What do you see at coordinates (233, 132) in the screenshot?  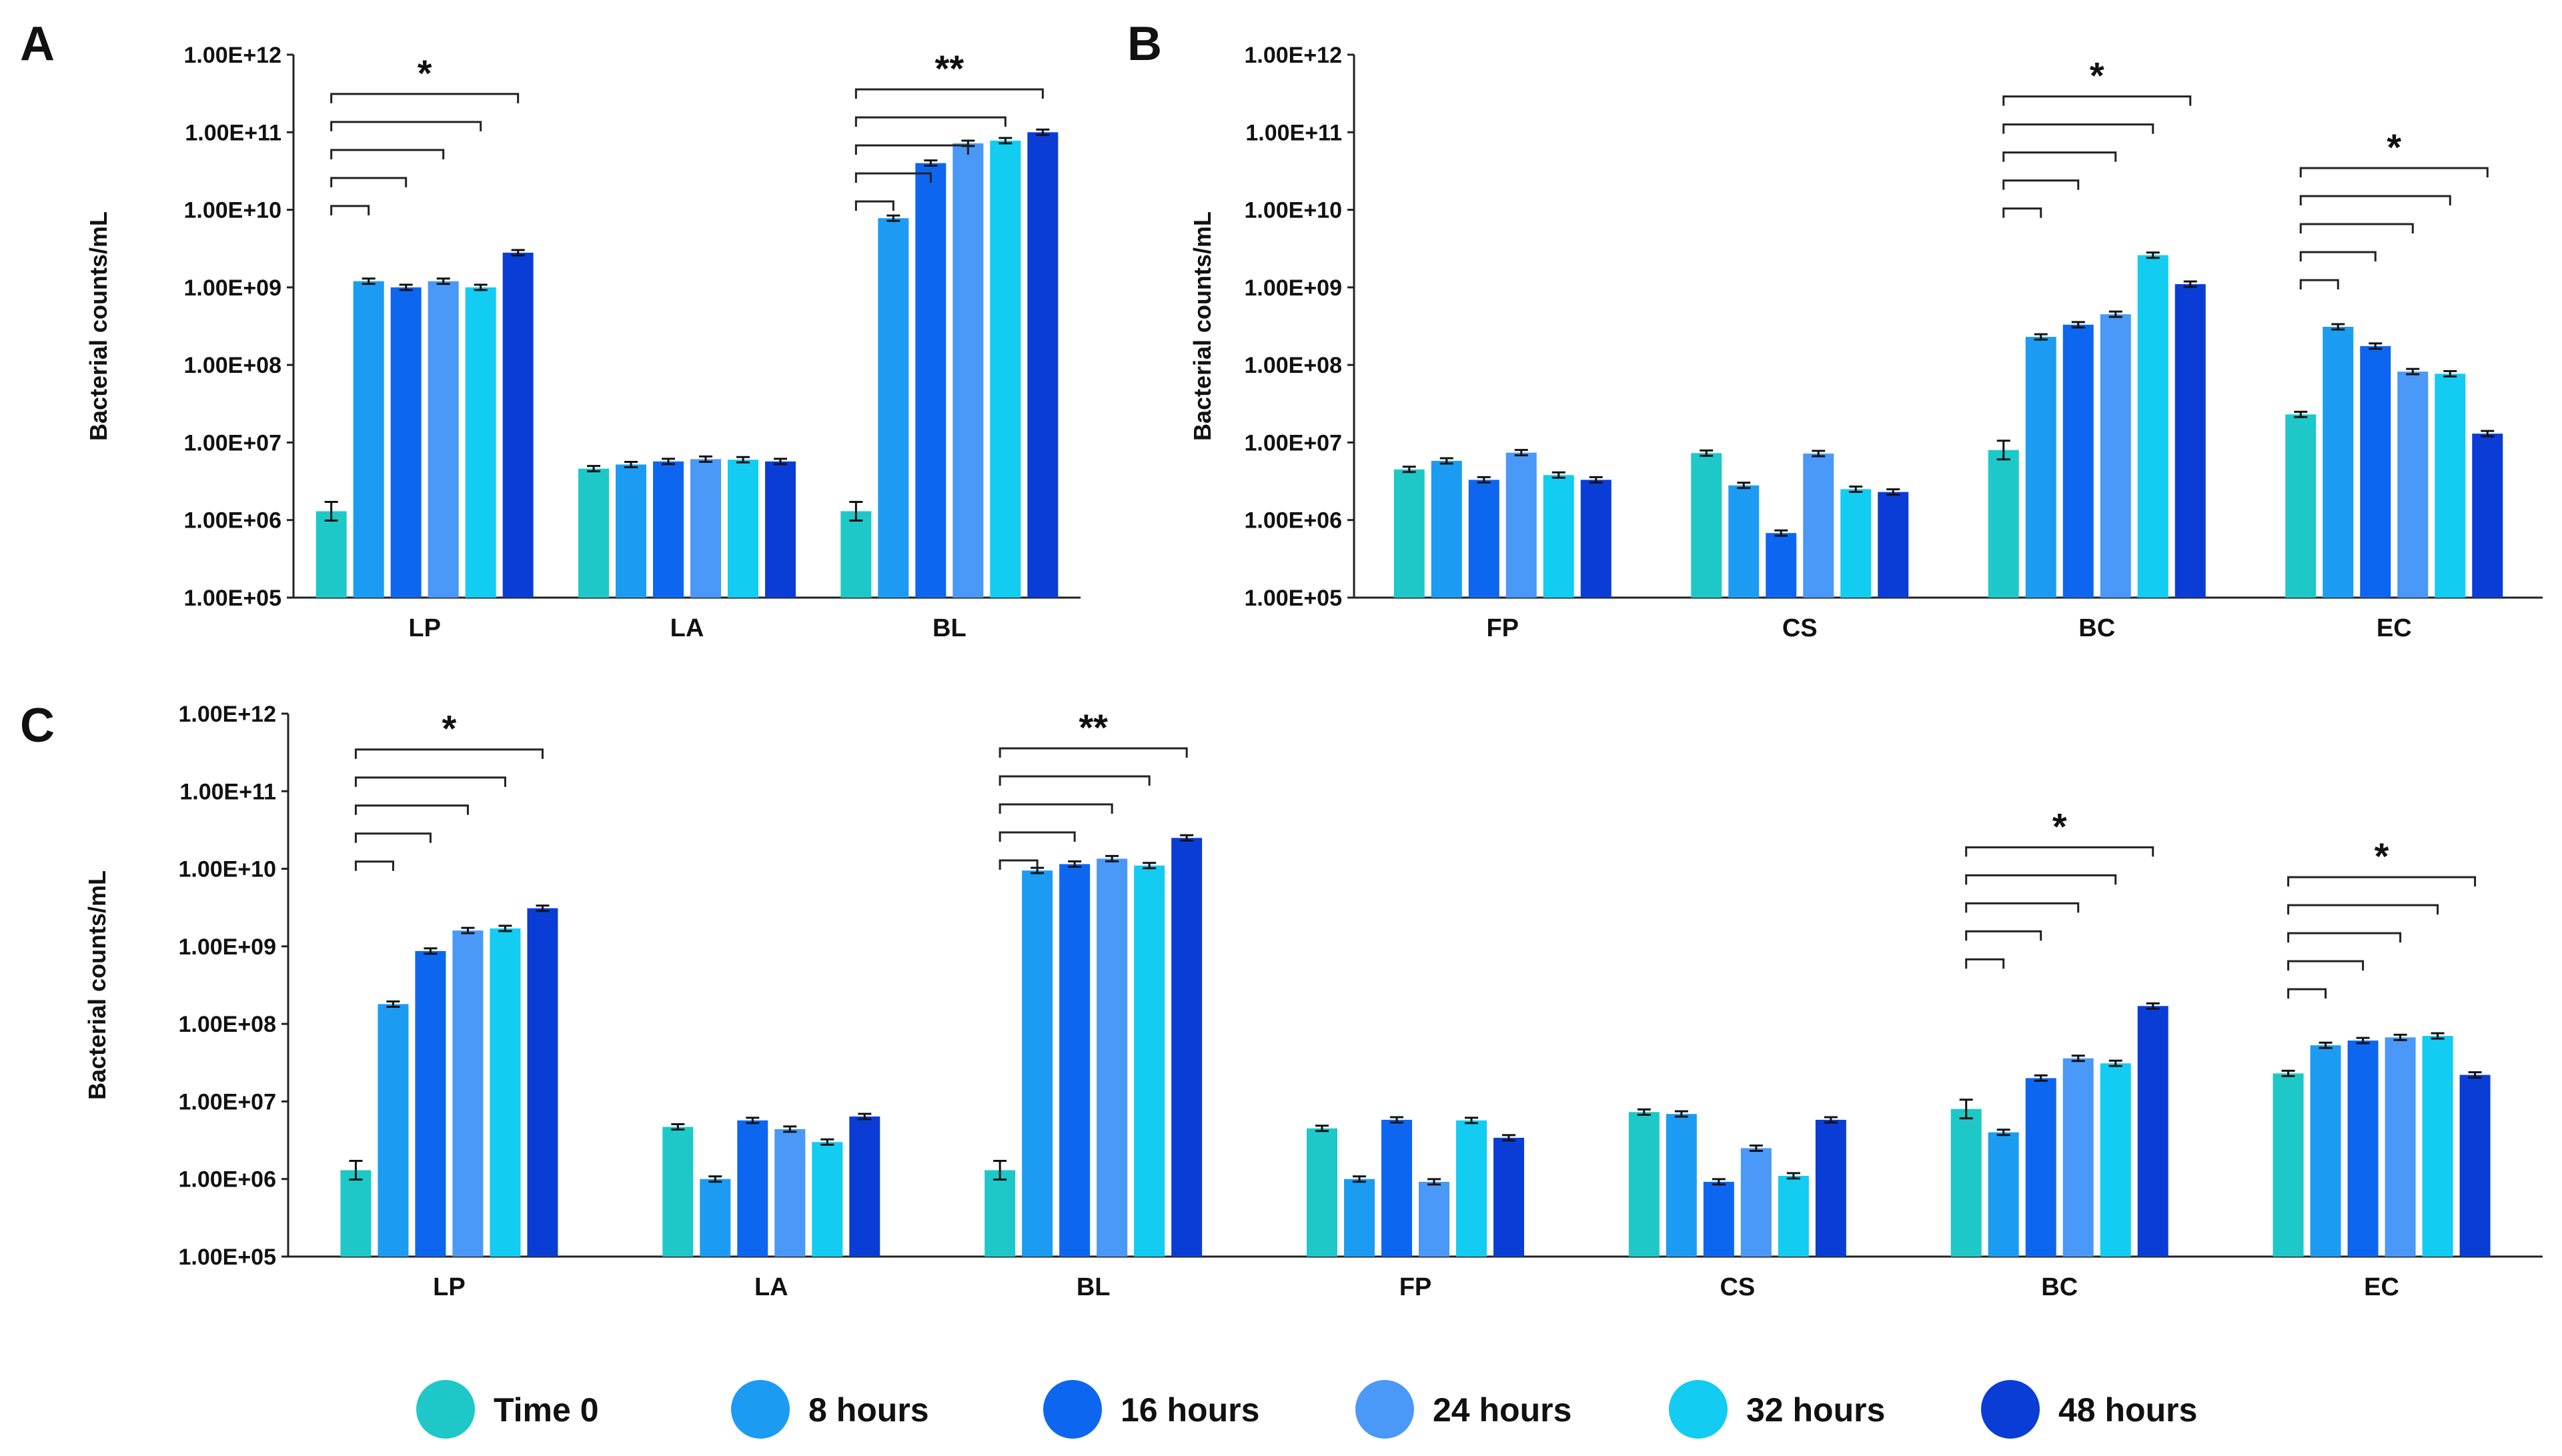 I see `y-tick-label: 1.00E+11` at bounding box center [233, 132].